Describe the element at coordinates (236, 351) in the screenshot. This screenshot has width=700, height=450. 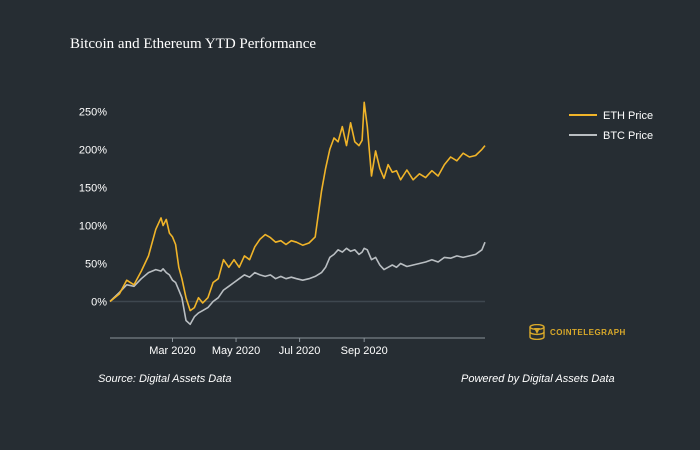
I see `x-tick-label: May 2020` at that location.